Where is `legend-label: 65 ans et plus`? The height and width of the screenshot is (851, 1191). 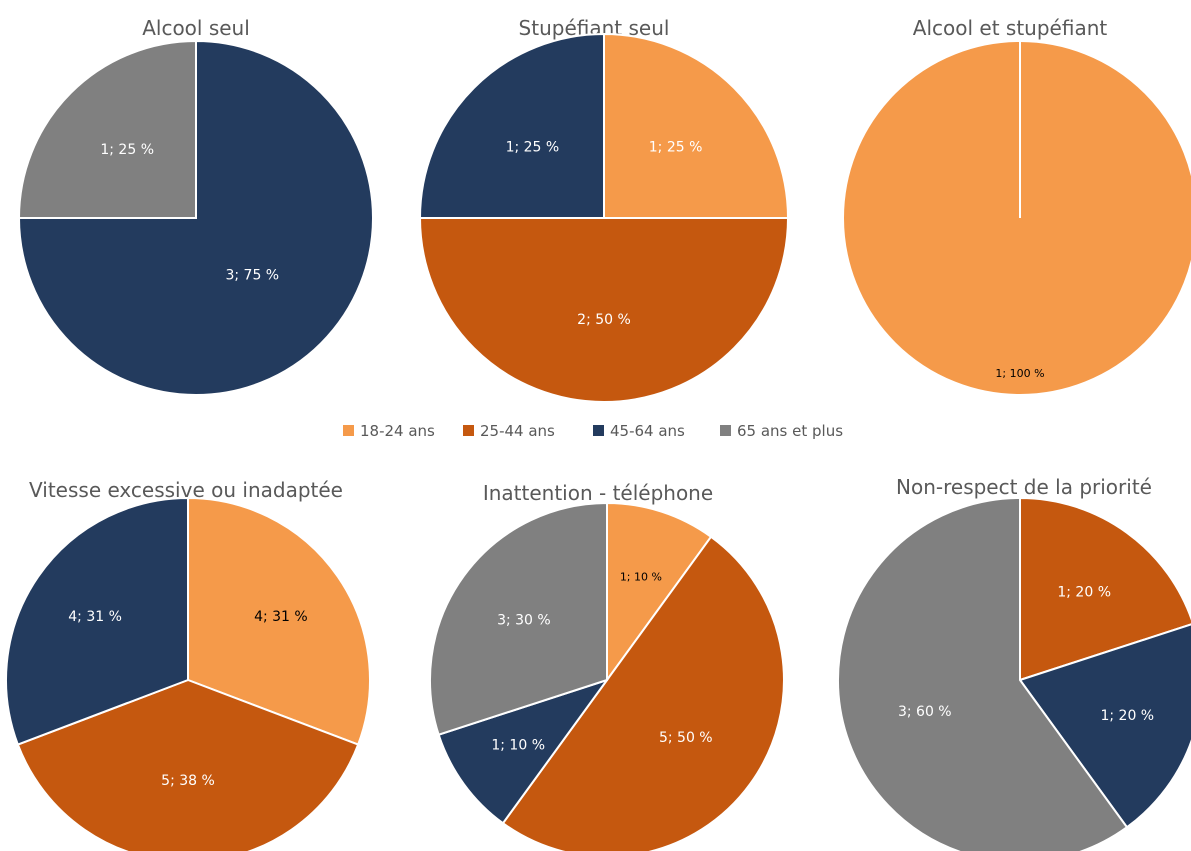 legend-label: 65 ans et plus is located at coordinates (790, 431).